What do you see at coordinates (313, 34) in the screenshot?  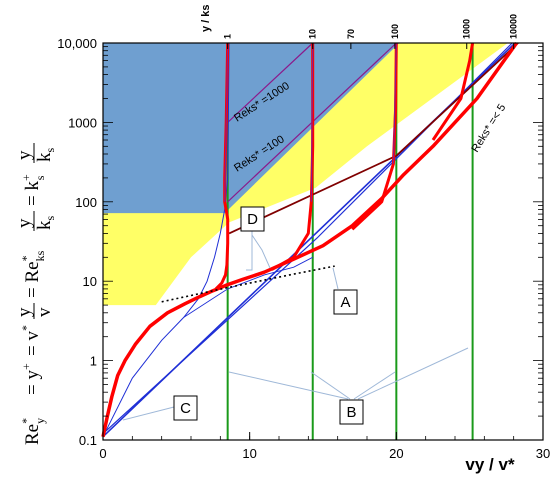 I see `top-tick-label-1: 10` at bounding box center [313, 34].